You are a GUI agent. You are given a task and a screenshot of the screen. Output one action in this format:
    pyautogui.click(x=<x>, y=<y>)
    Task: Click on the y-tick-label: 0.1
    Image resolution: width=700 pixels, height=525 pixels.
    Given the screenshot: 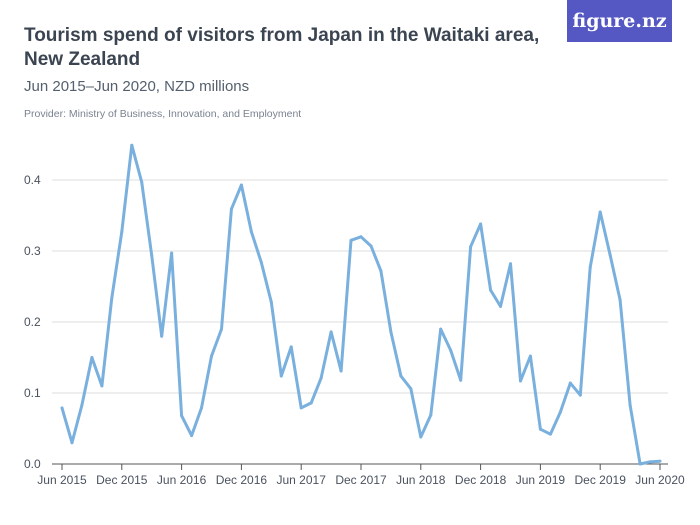 What is the action you would take?
    pyautogui.click(x=32, y=393)
    